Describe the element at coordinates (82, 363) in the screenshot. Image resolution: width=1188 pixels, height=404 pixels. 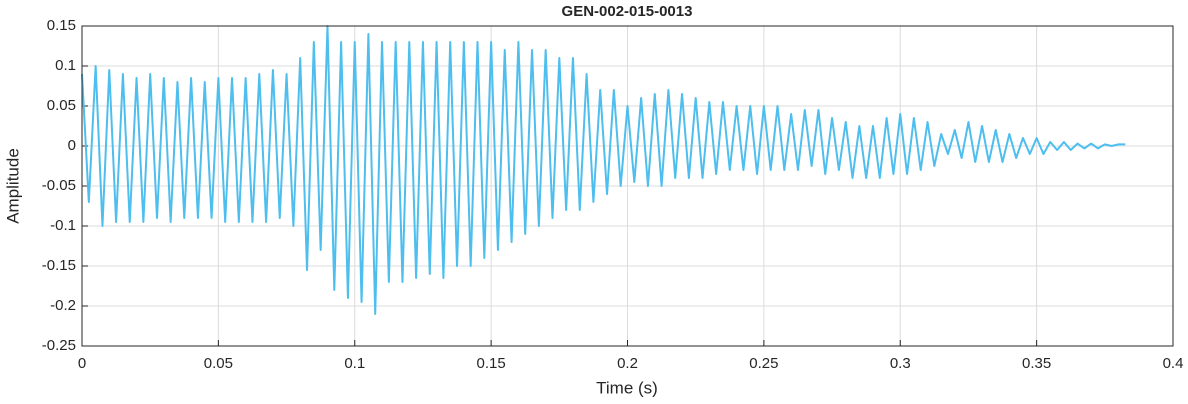
I see `x-tick-label: 0` at that location.